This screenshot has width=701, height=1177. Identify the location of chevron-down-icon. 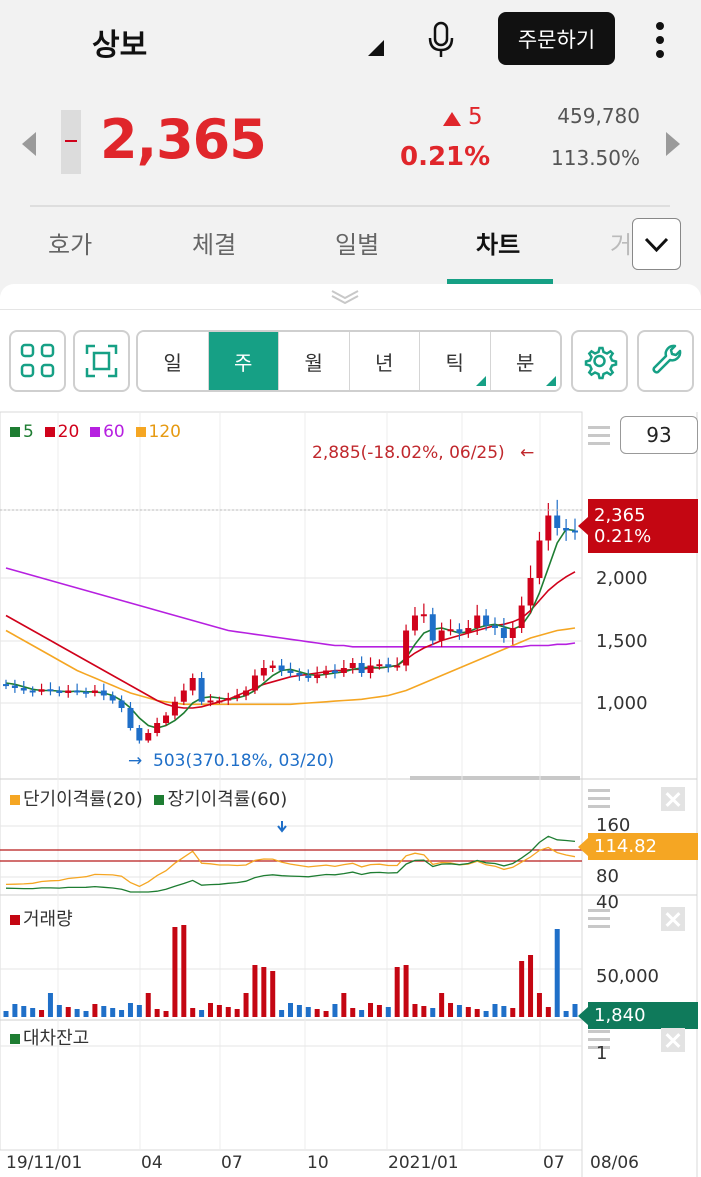
(656, 244).